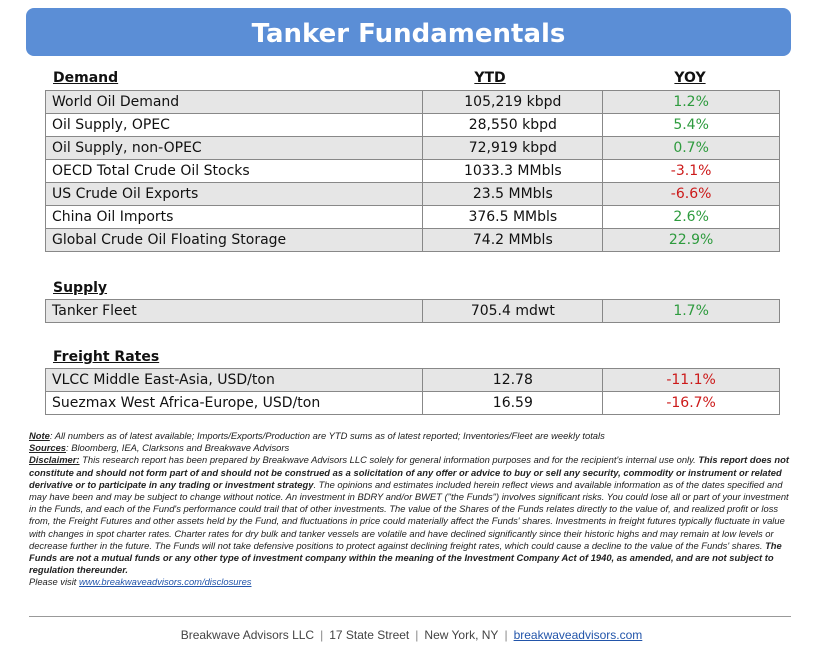  What do you see at coordinates (690, 78) in the screenshot?
I see `yoy-column-header: YOY` at bounding box center [690, 78].